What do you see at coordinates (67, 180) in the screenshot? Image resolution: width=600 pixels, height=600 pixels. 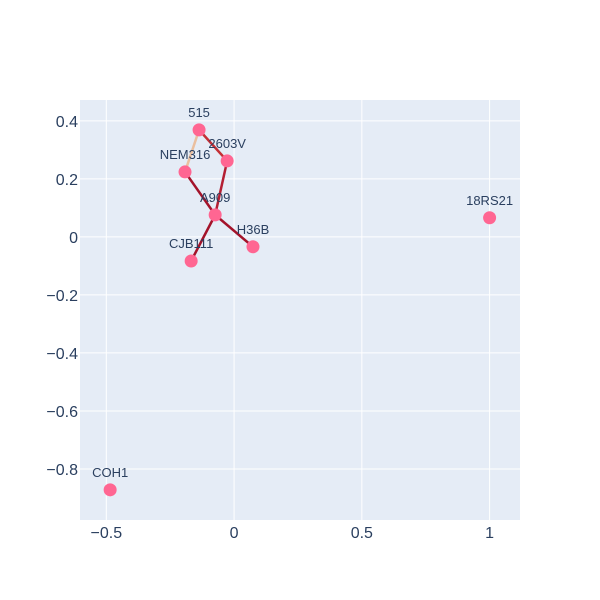 I see `y-tick-label: 0.2` at bounding box center [67, 180].